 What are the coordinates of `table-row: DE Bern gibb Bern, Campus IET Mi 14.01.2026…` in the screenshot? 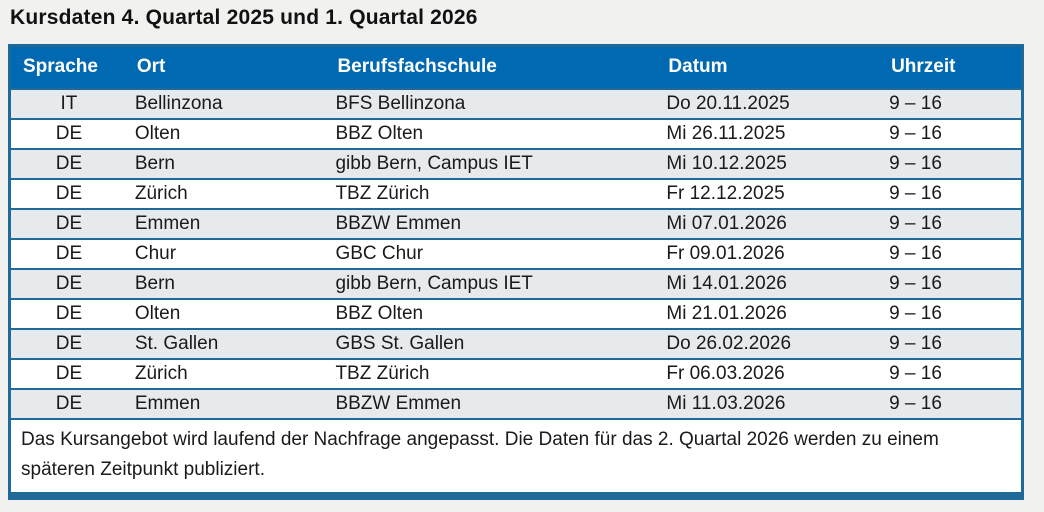 It's located at (516, 283).